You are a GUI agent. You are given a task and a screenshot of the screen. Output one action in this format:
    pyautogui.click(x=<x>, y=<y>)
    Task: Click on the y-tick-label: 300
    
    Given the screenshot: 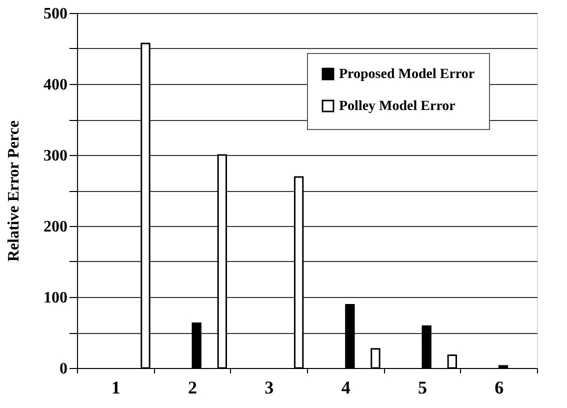 What is the action you would take?
    pyautogui.click(x=56, y=156)
    